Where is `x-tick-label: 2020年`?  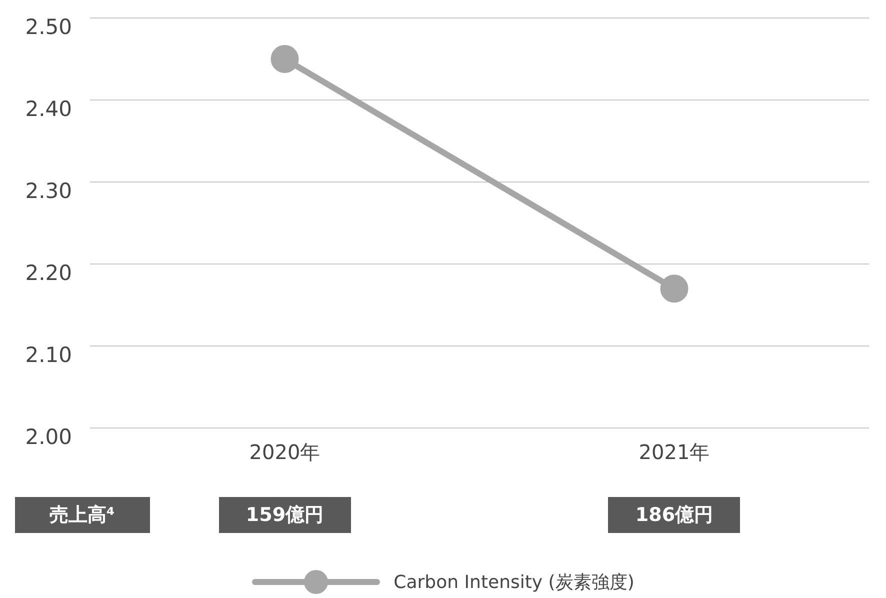 x-tick-label: 2020年 is located at coordinates (284, 452).